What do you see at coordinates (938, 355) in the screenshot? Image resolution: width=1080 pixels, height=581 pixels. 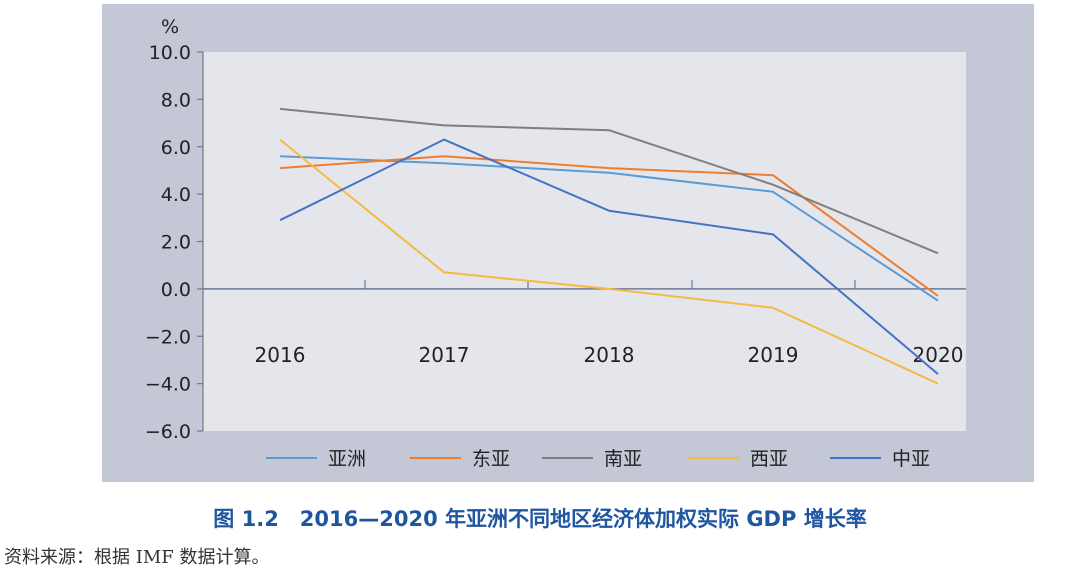 I see `x-tick-label: 2020` at bounding box center [938, 355].